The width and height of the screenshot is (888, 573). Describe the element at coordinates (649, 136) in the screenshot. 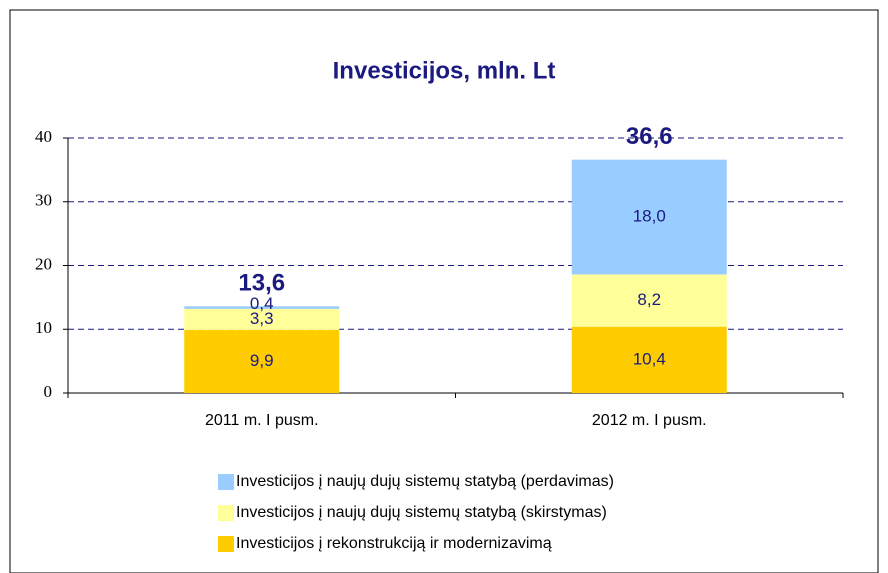

I see `total-label: 36,6` at that location.